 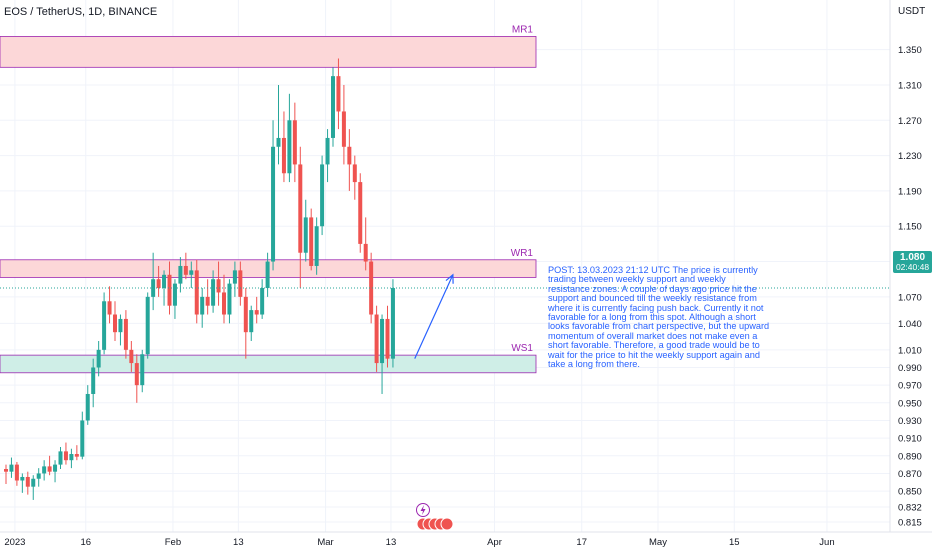 What do you see at coordinates (910, 456) in the screenshot?
I see `price-tick-label: 0.890` at bounding box center [910, 456].